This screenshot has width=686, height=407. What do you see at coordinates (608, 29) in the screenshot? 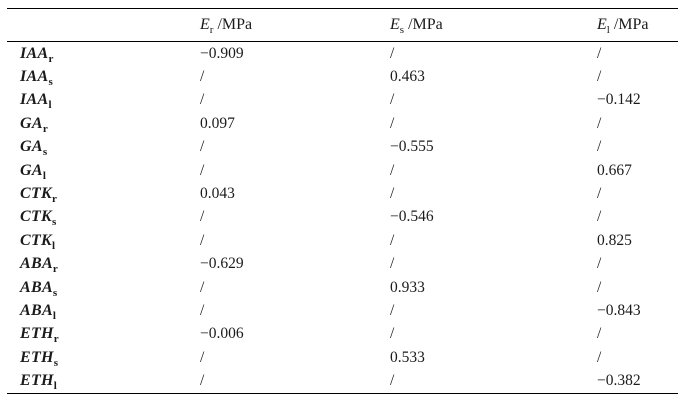
I see `modulus-subscript: l` at bounding box center [608, 29].